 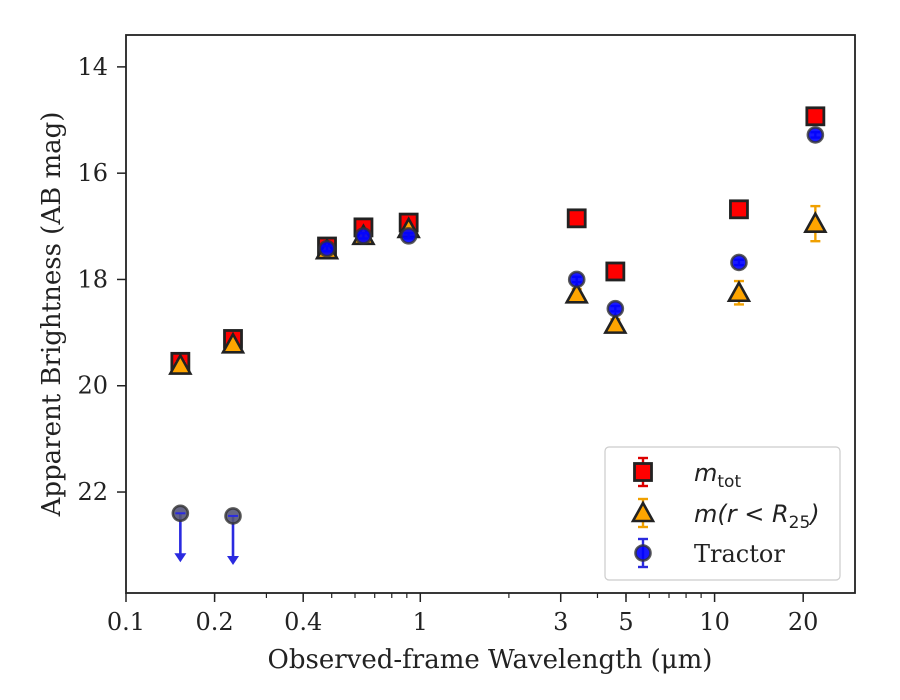 What do you see at coordinates (739, 554) in the screenshot?
I see `legend-label: Tractor` at bounding box center [739, 554].